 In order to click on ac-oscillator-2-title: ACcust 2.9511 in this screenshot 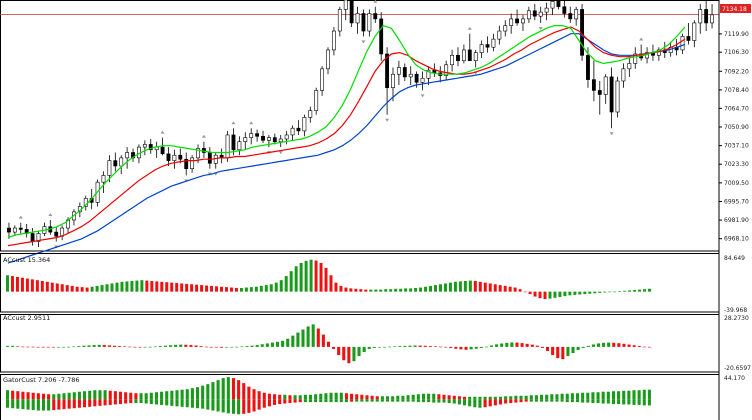, I will do `click(26, 318)`.